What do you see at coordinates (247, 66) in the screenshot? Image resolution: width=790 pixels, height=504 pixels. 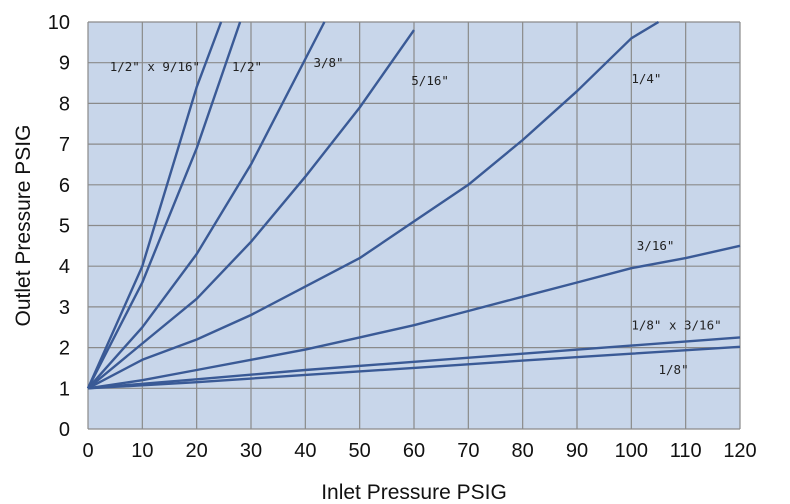 I see `series-label: 1/2"` at bounding box center [247, 66].